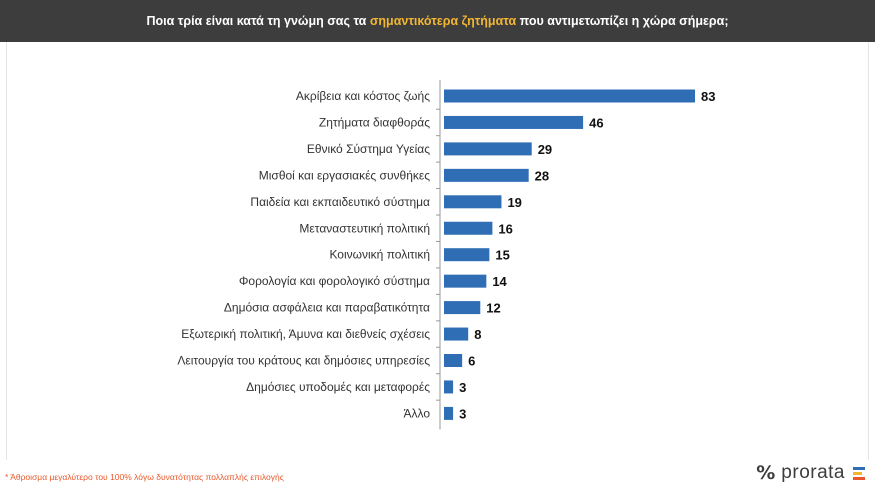 This screenshot has width=875, height=488. What do you see at coordinates (340, 202) in the screenshot?
I see `category-label: Παιδεία και εκπαιδευτικό σύστημα` at bounding box center [340, 202].